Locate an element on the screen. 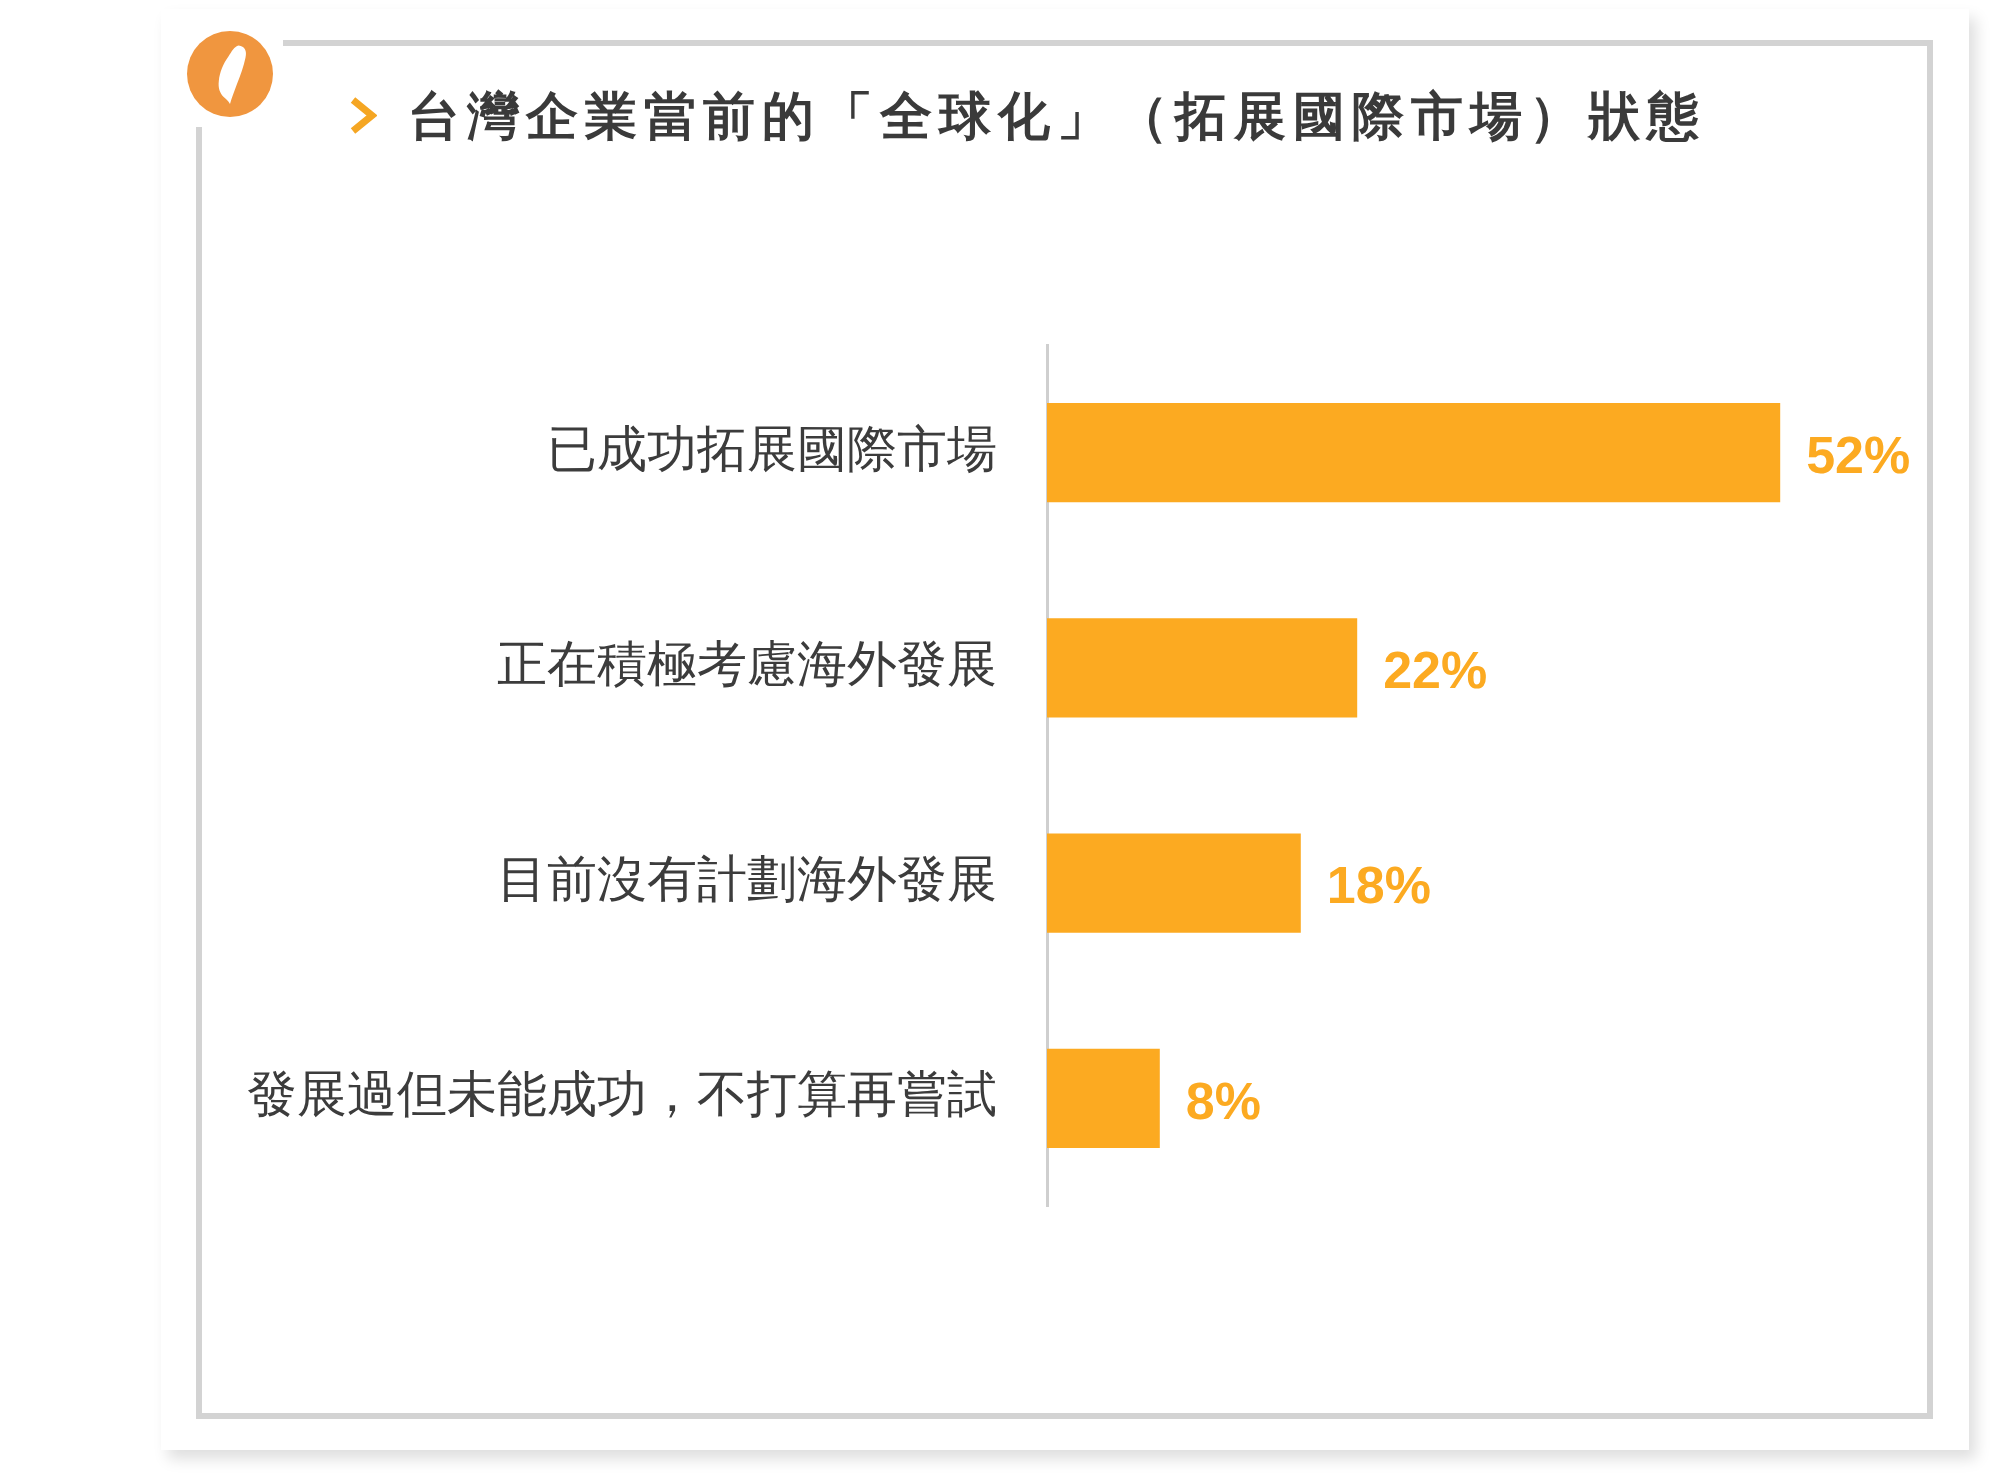 This screenshot has height=1478, width=1999. y-tick-label: 發展過但未能成功，不打算再嘗試 is located at coordinates (622, 1094).